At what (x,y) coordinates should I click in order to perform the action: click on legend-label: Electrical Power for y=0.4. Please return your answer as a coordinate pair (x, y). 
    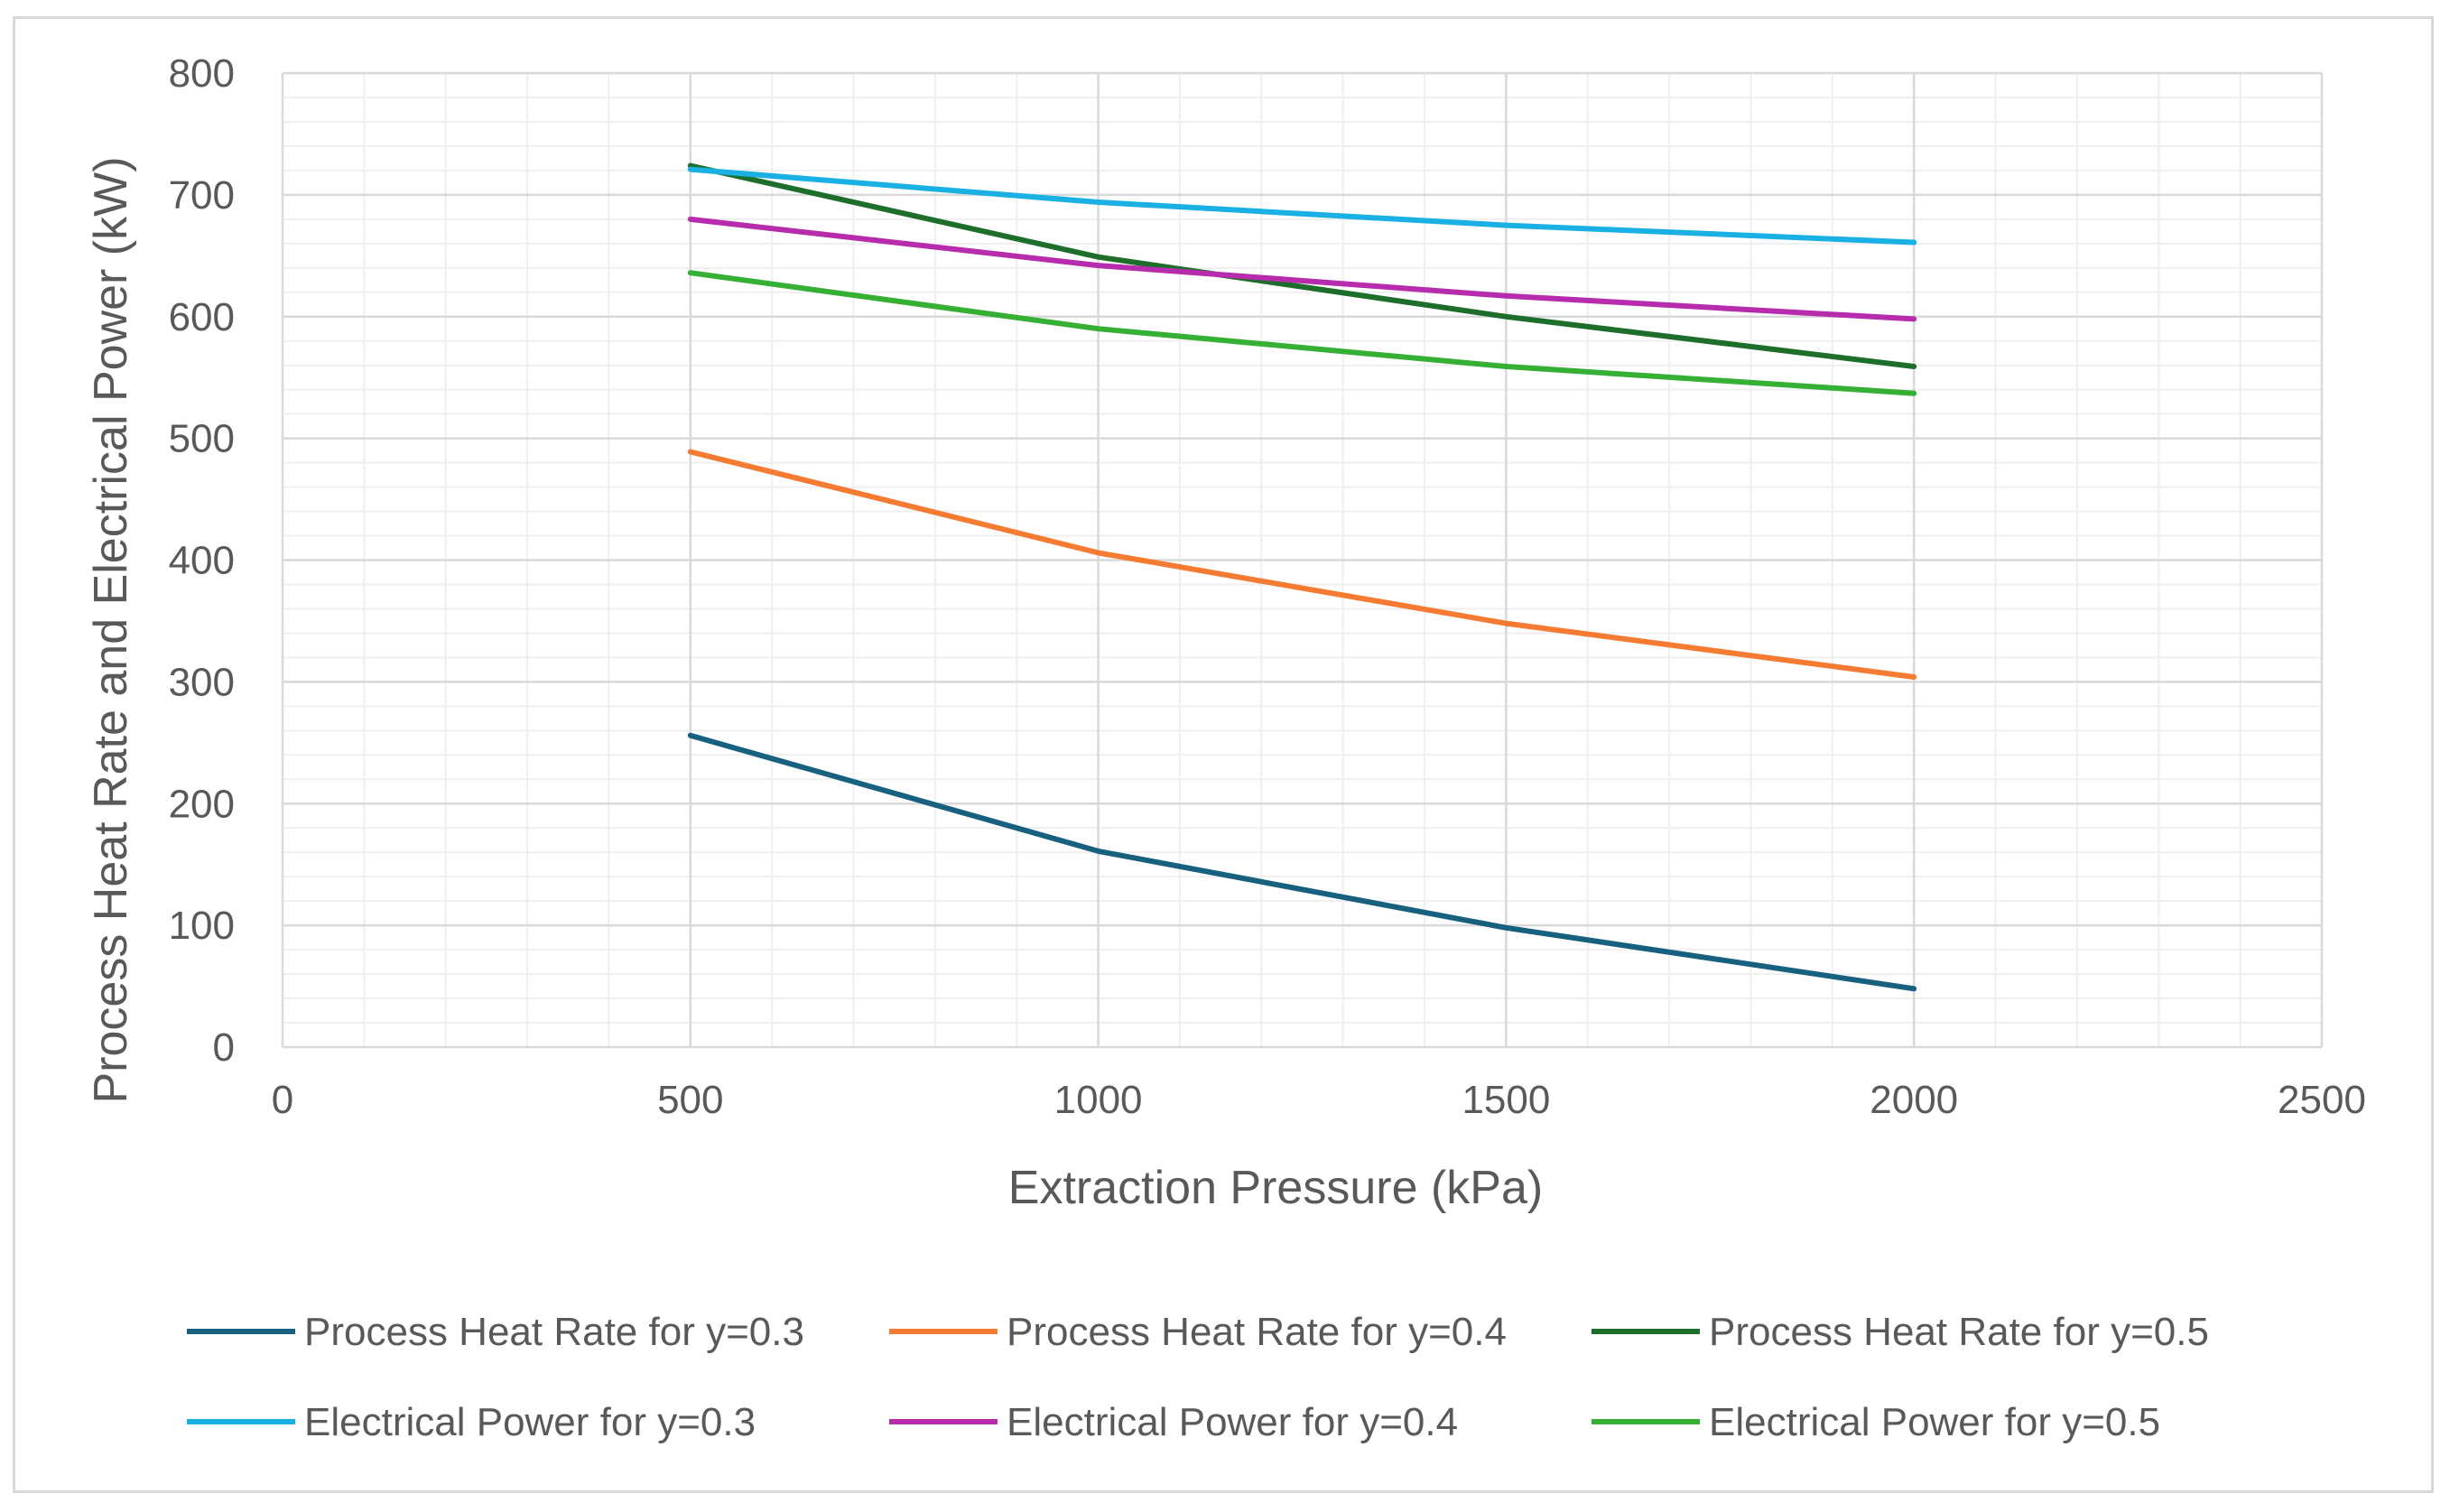
    Looking at the image, I should click on (1232, 1422).